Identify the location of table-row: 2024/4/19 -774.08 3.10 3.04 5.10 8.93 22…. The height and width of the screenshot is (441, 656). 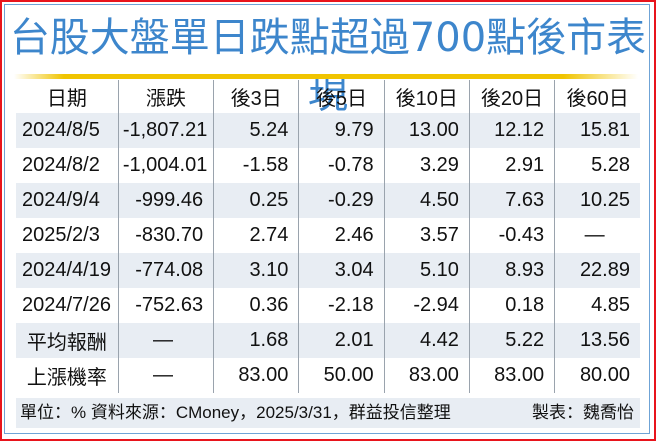
(328, 270).